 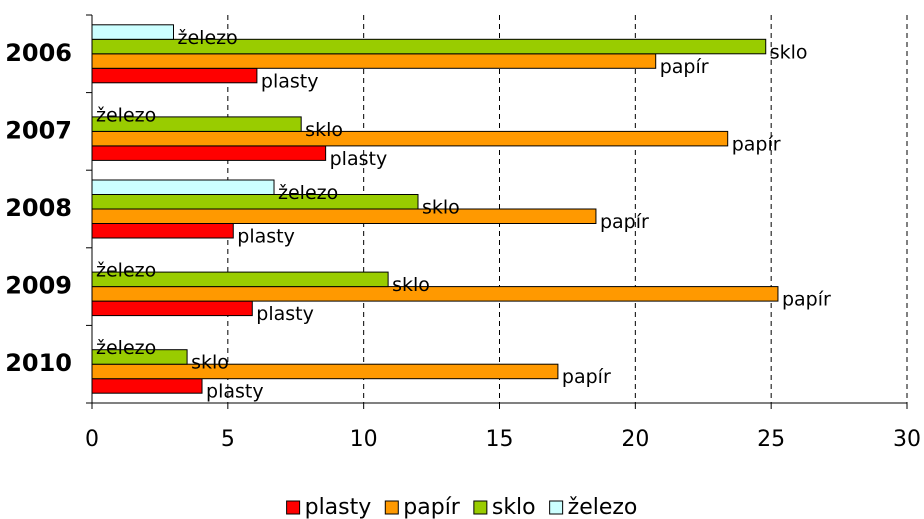 I want to click on category-label: 2010, so click(x=38, y=363).